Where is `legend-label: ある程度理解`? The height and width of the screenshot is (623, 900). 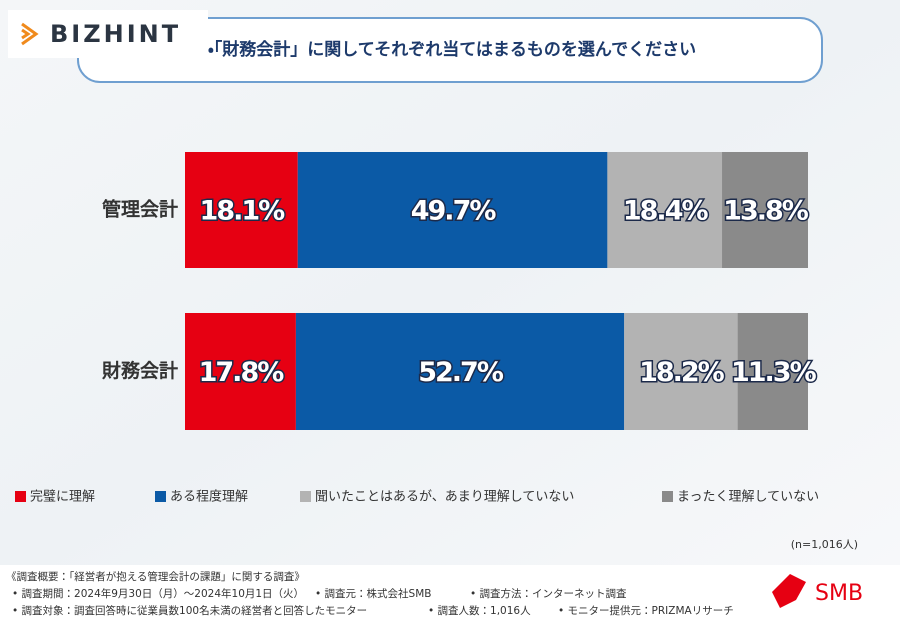 legend-label: ある程度理解 is located at coordinates (209, 497).